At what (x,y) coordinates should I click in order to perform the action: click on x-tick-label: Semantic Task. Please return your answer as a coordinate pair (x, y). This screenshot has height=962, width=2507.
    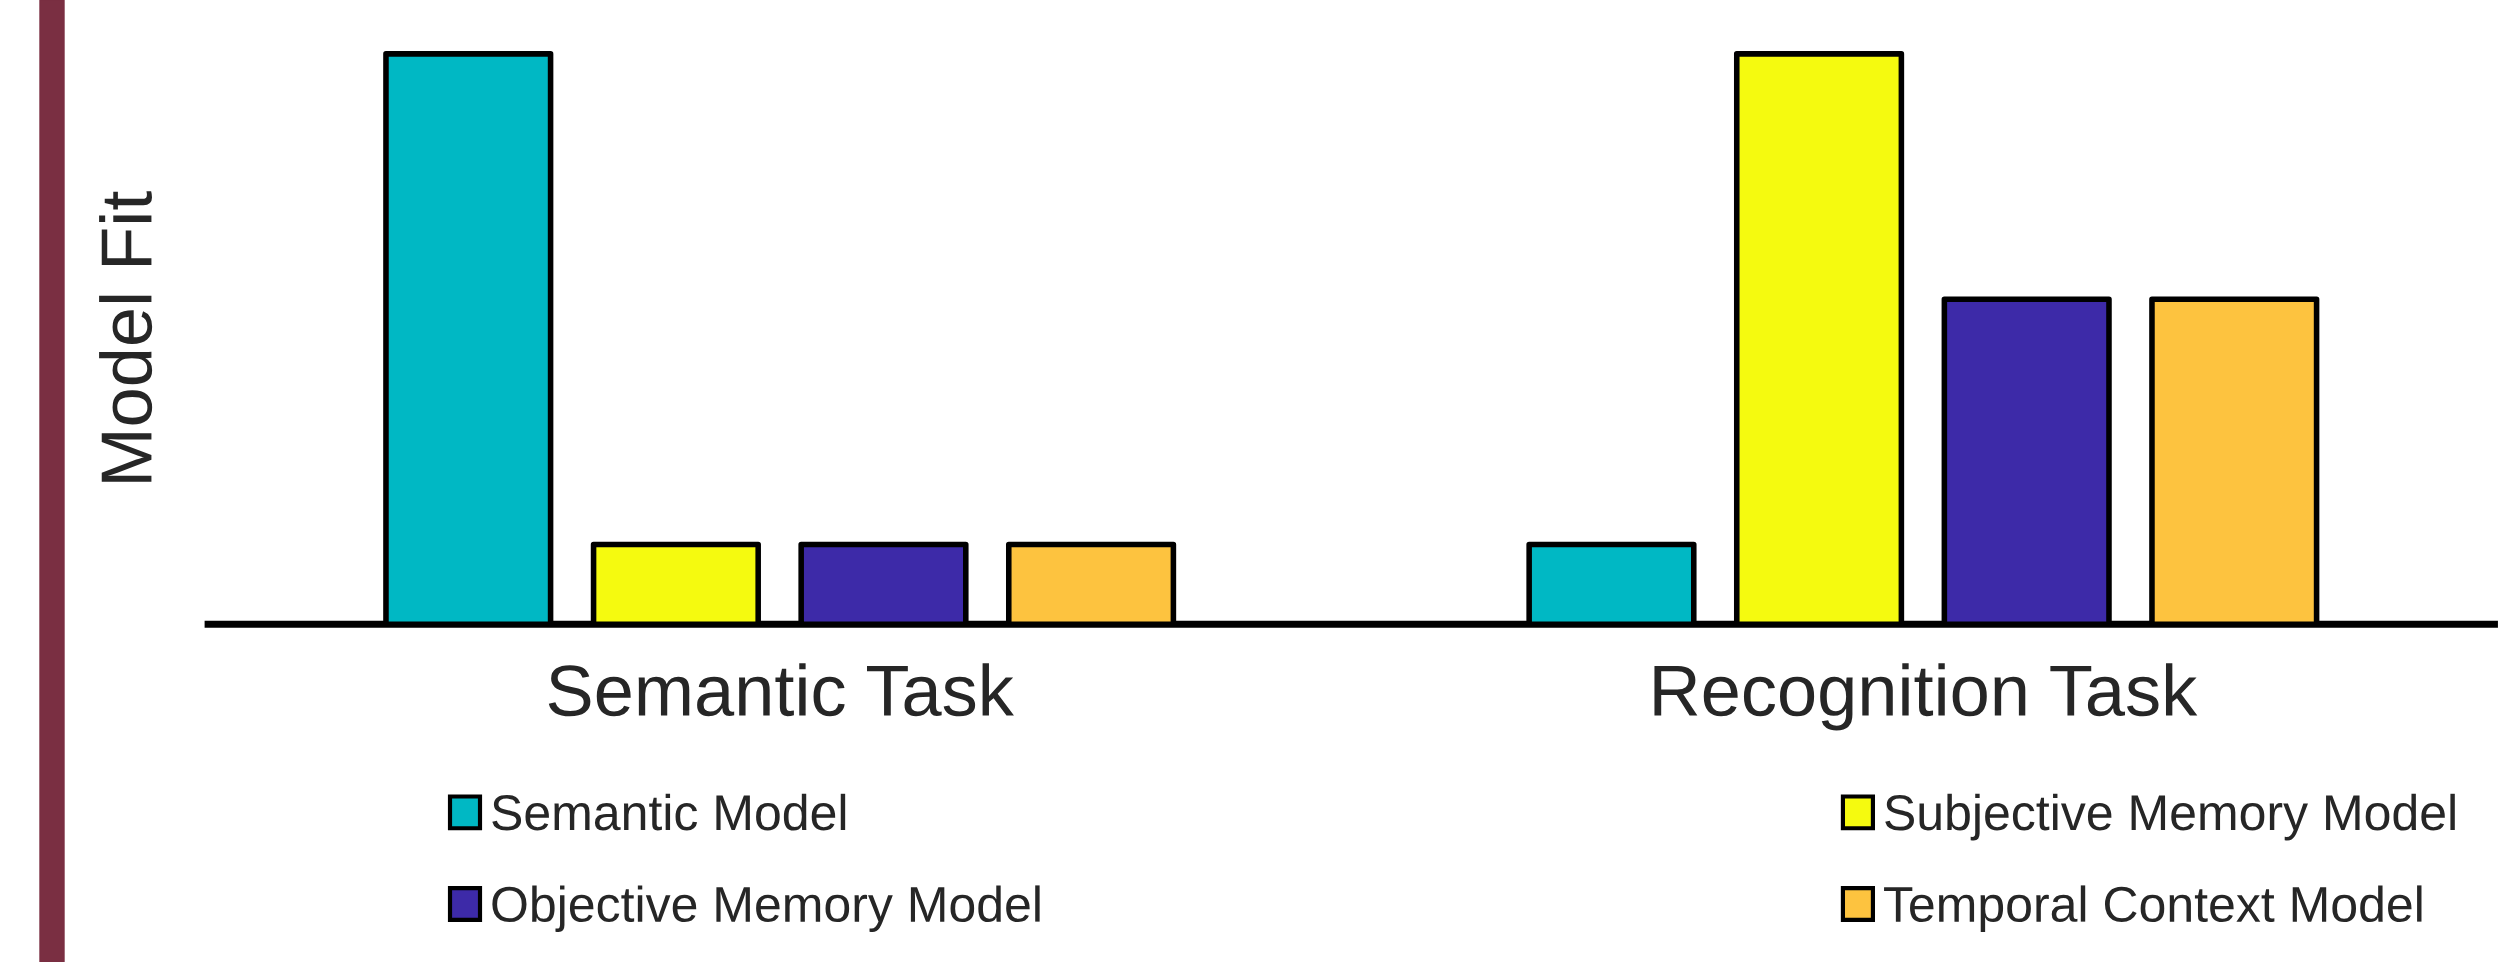
    Looking at the image, I should click on (781, 690).